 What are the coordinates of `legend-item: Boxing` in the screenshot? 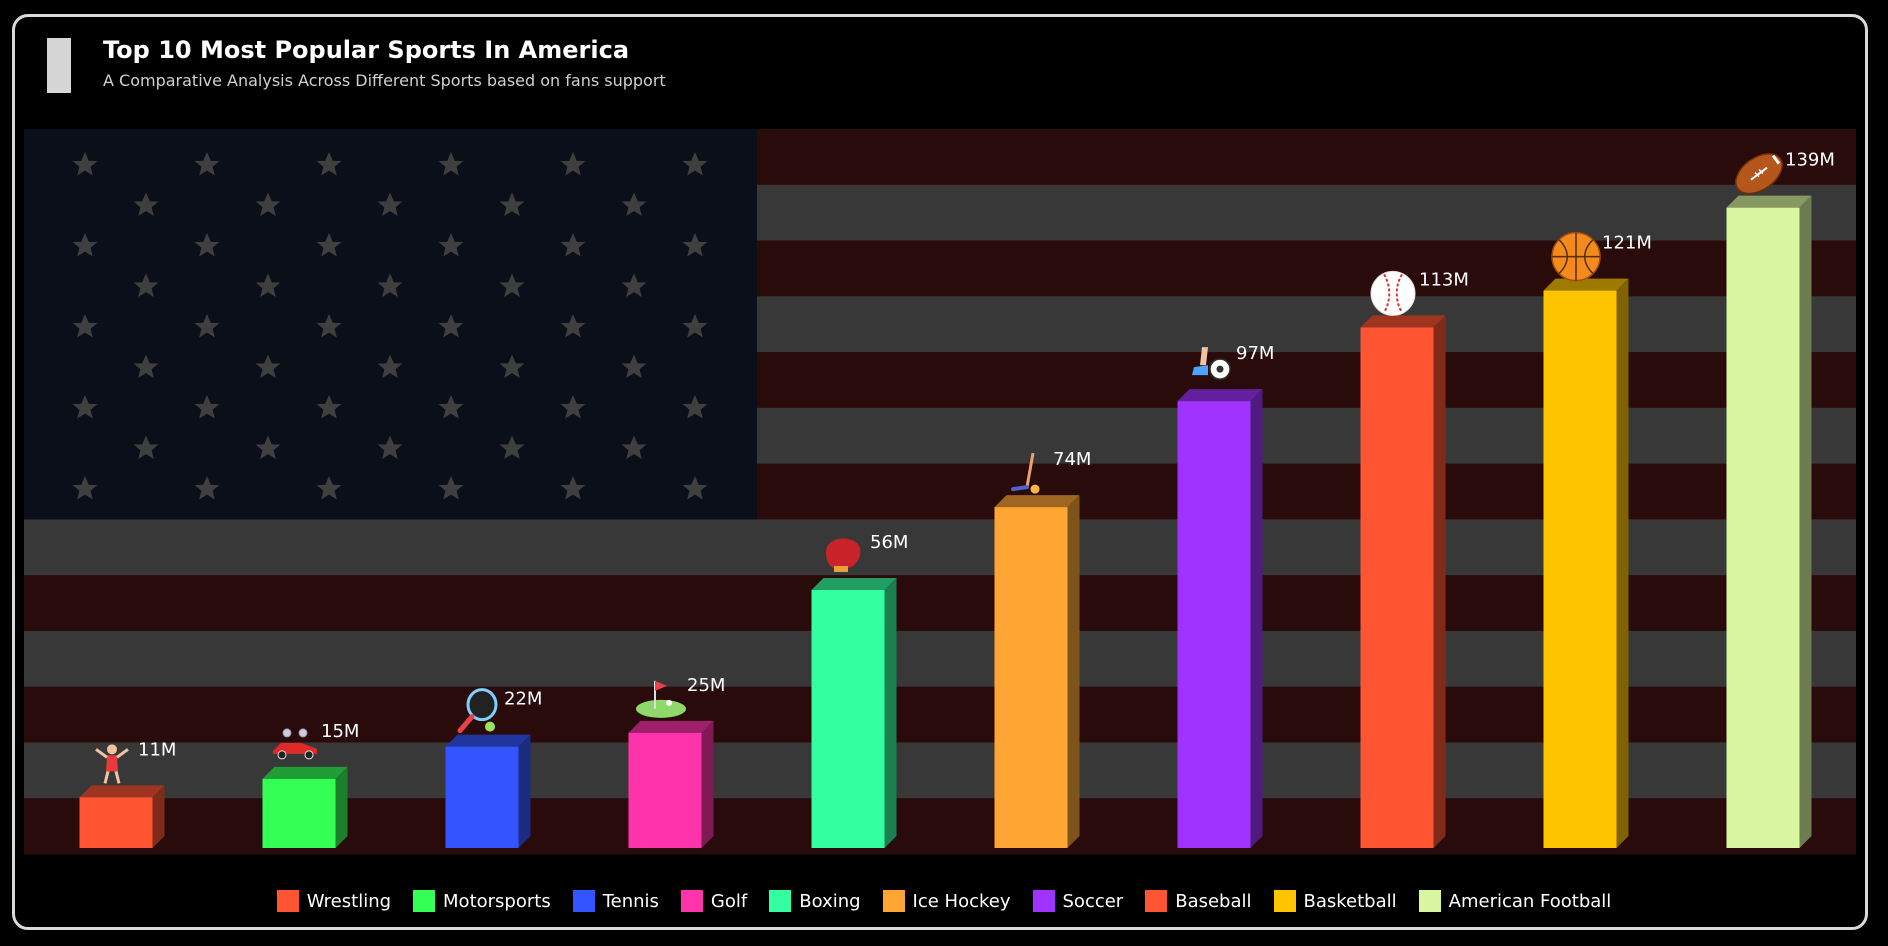 It's located at (815, 901).